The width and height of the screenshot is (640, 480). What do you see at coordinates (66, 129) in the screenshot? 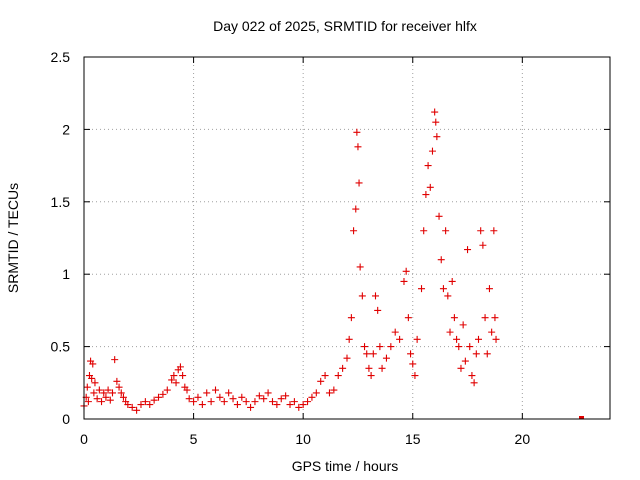
I see `y-tick-label: 2` at bounding box center [66, 129].